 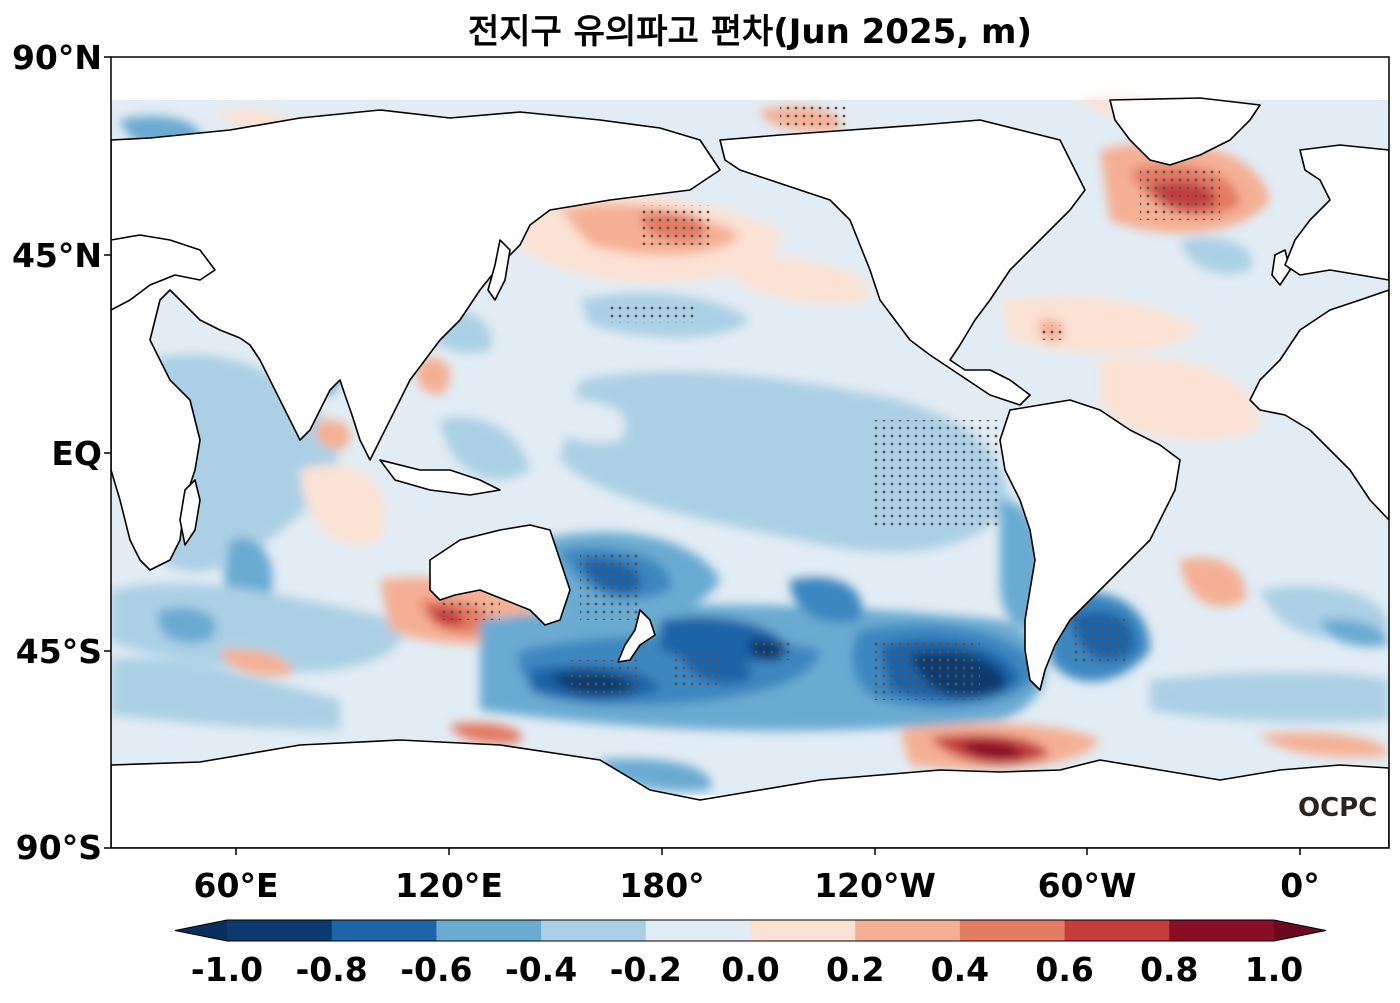 What do you see at coordinates (1274, 969) in the screenshot?
I see `colorbar-tick-label: 1.0` at bounding box center [1274, 969].